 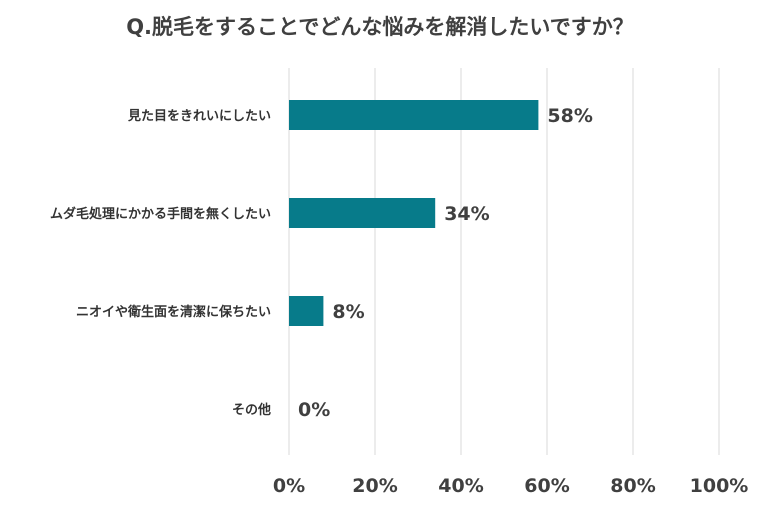 What do you see at coordinates (251, 410) in the screenshot?
I see `category-label: その他` at bounding box center [251, 410].